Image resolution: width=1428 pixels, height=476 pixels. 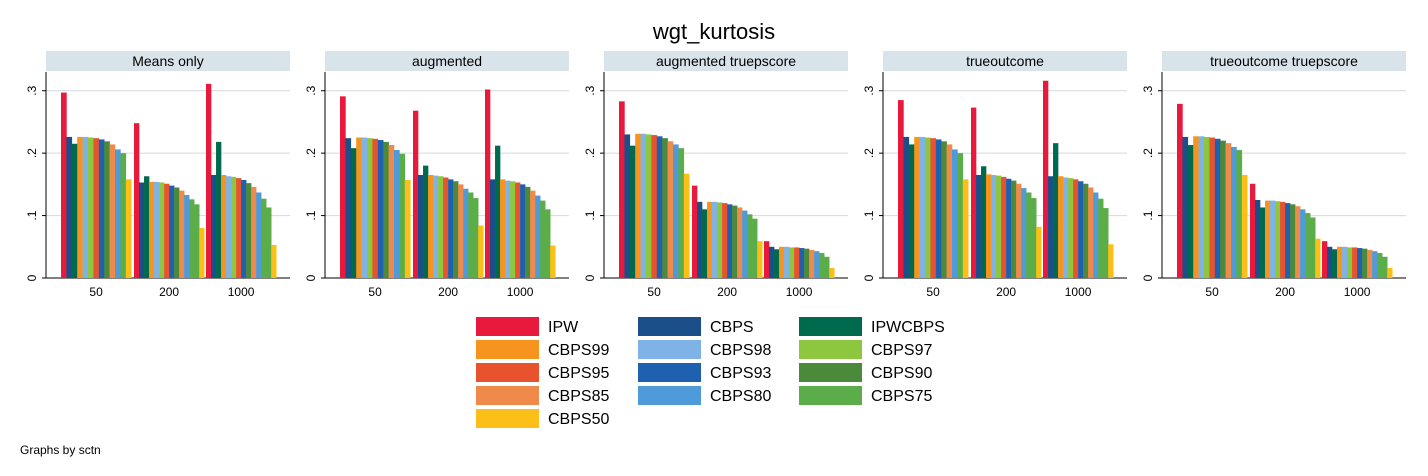 I want to click on legend-item-cbps90: CBPS90, so click(x=865, y=372).